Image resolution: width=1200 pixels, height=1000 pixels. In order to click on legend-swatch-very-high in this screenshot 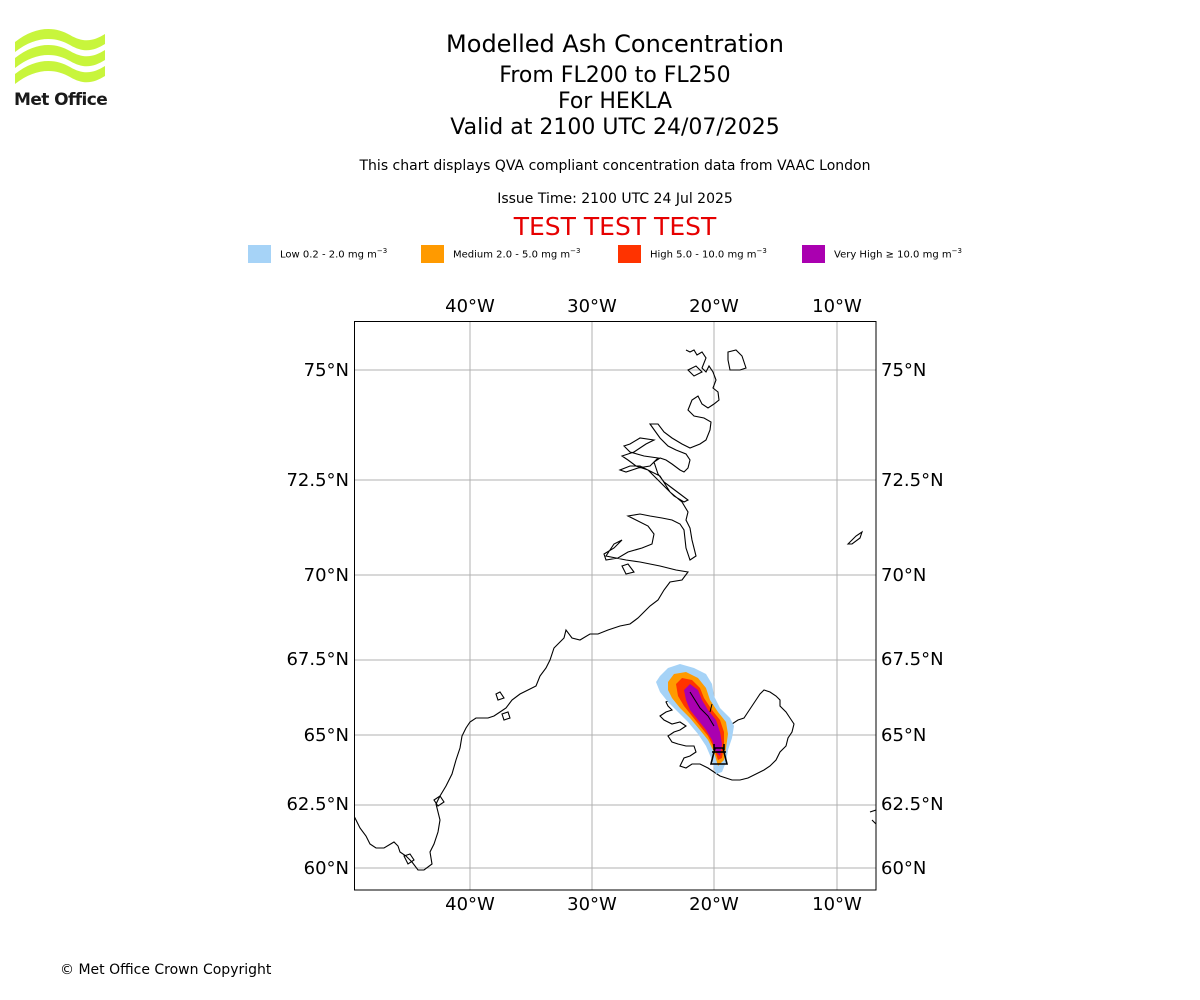, I will do `click(813, 253)`.